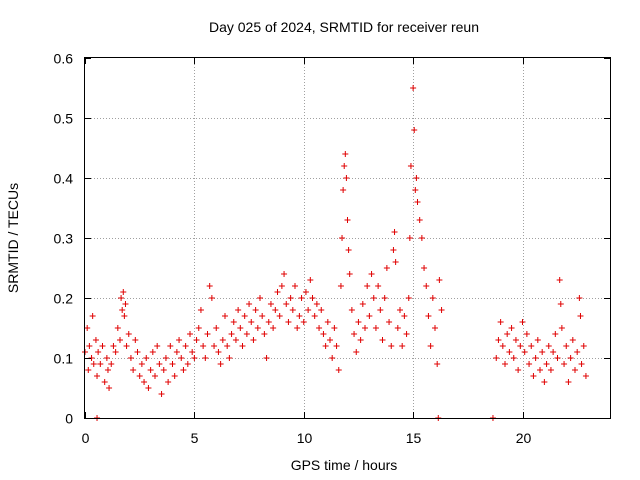  Describe the element at coordinates (64, 119) in the screenshot. I see `y-tick-label: 0.5` at that location.